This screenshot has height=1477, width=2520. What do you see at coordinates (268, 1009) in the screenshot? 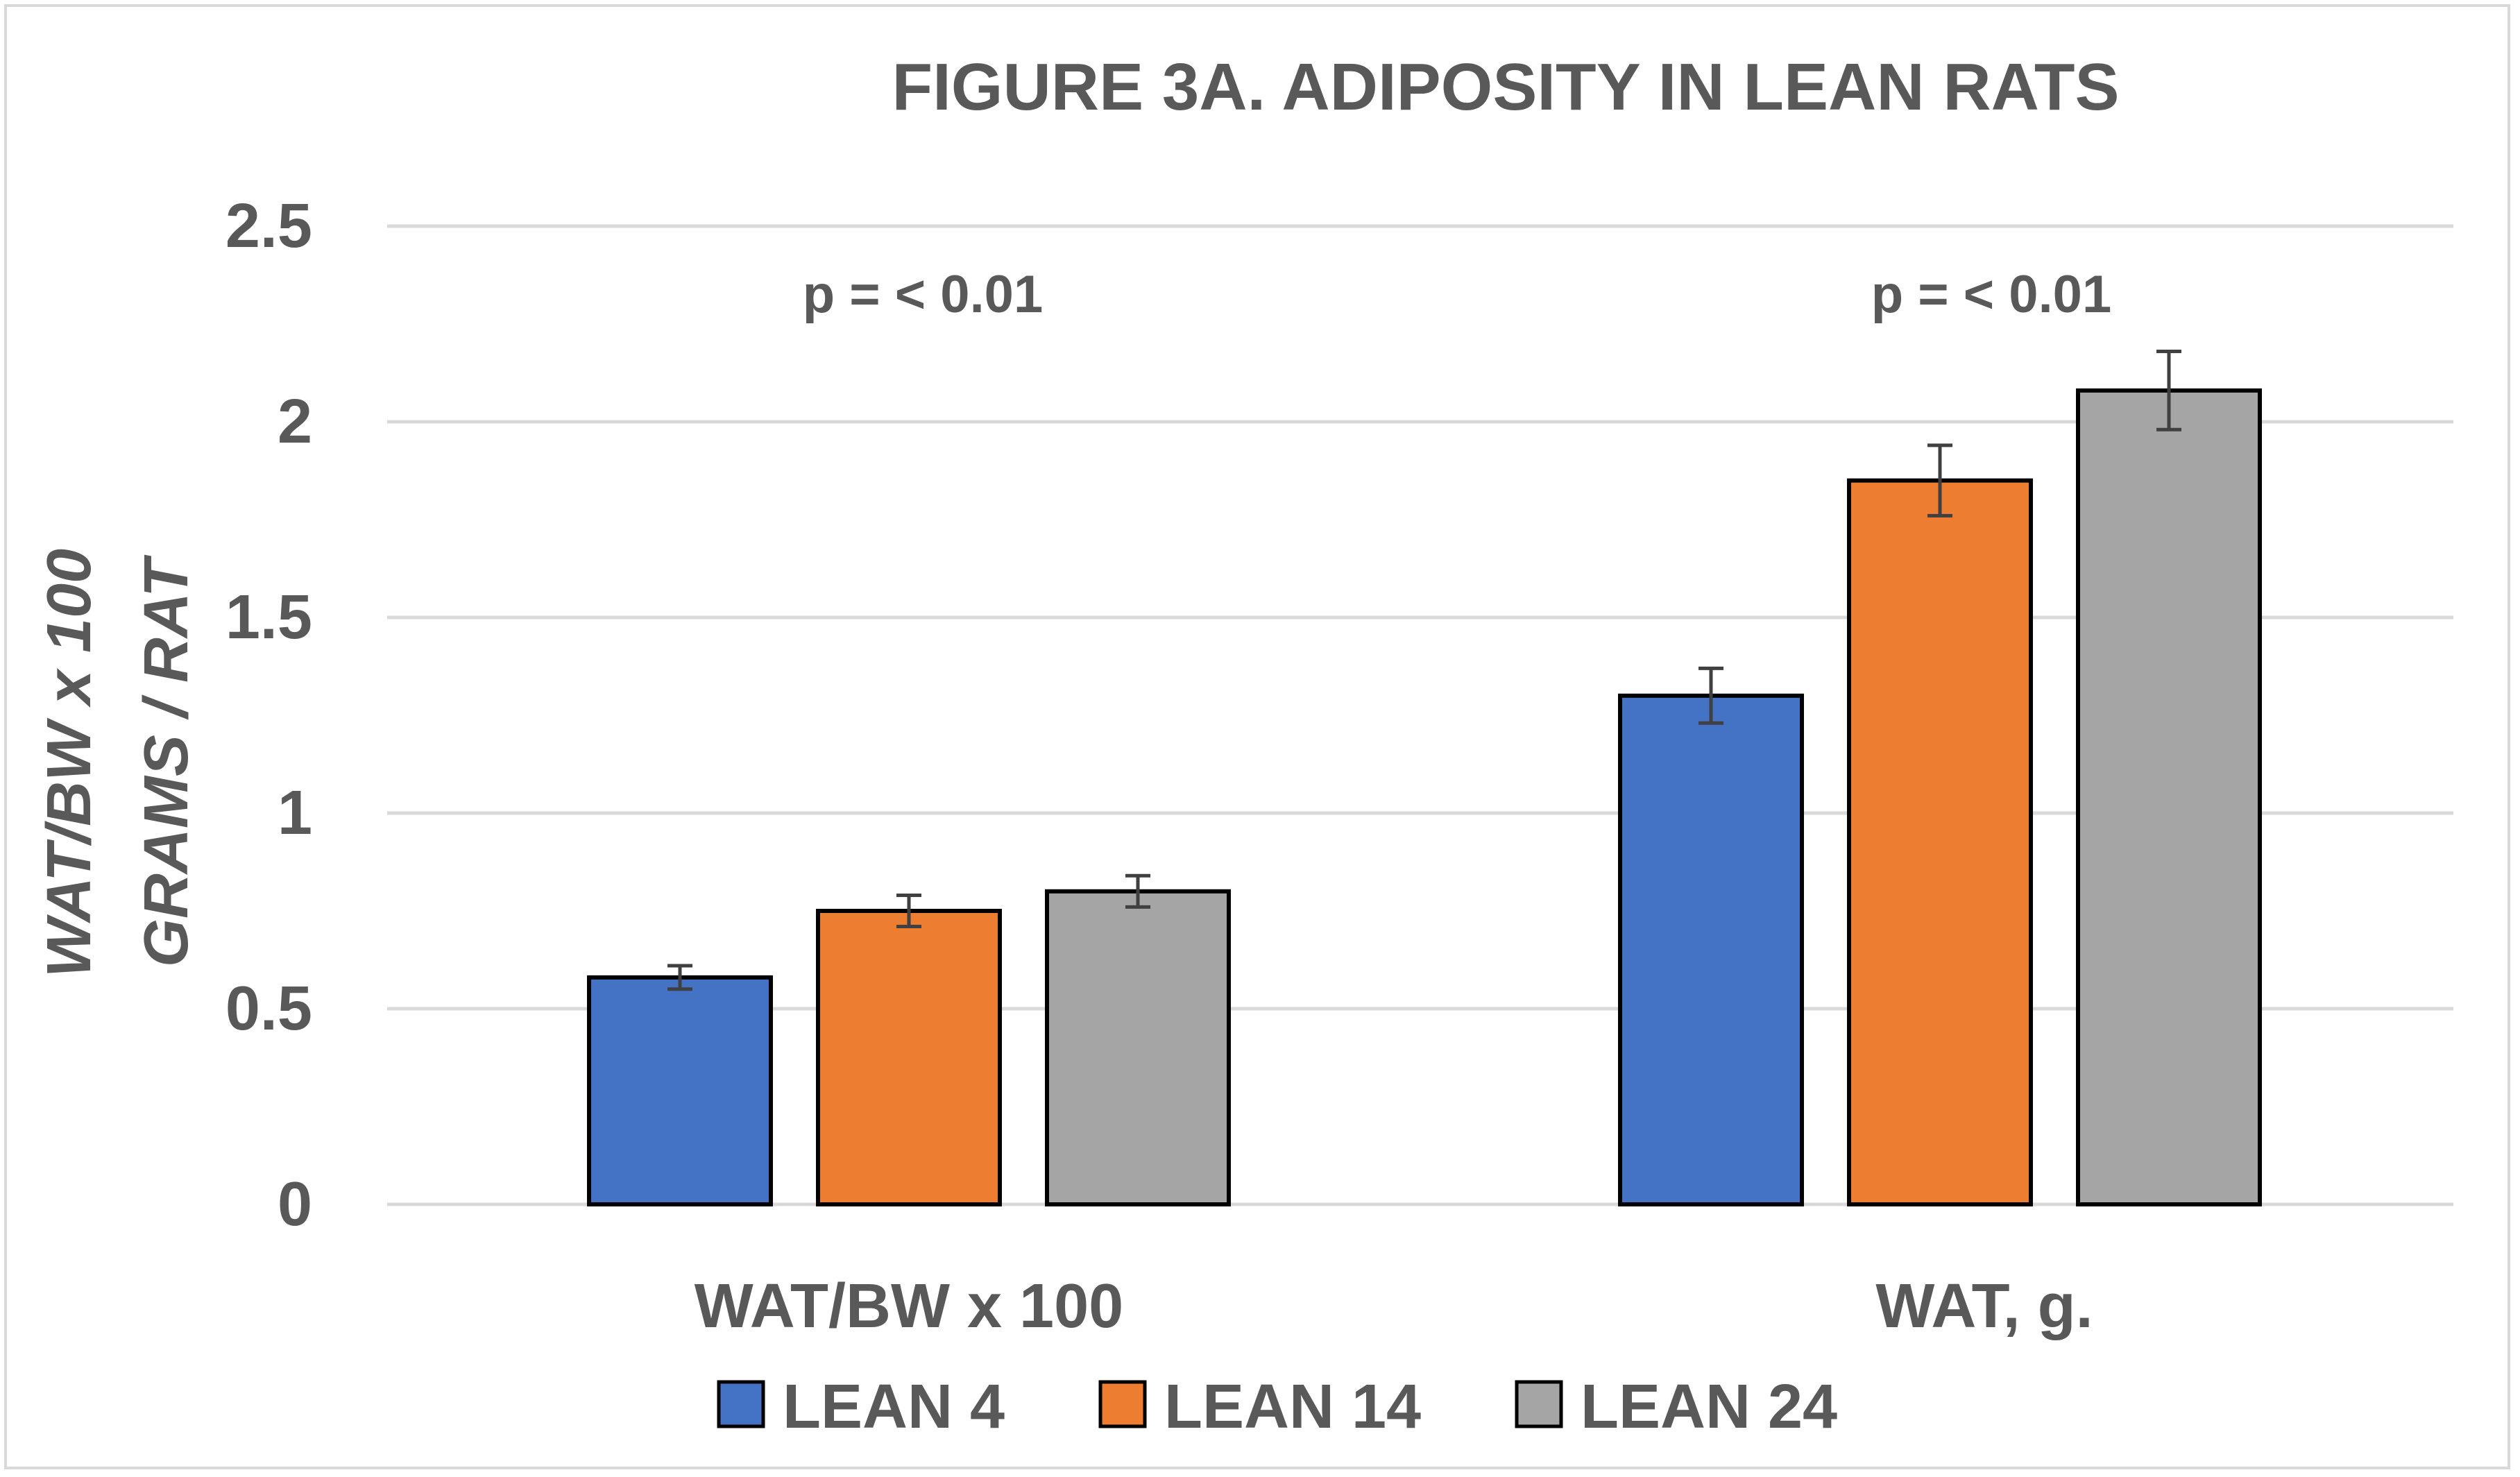
I see `y-tick-label-1: 0.5` at bounding box center [268, 1009].